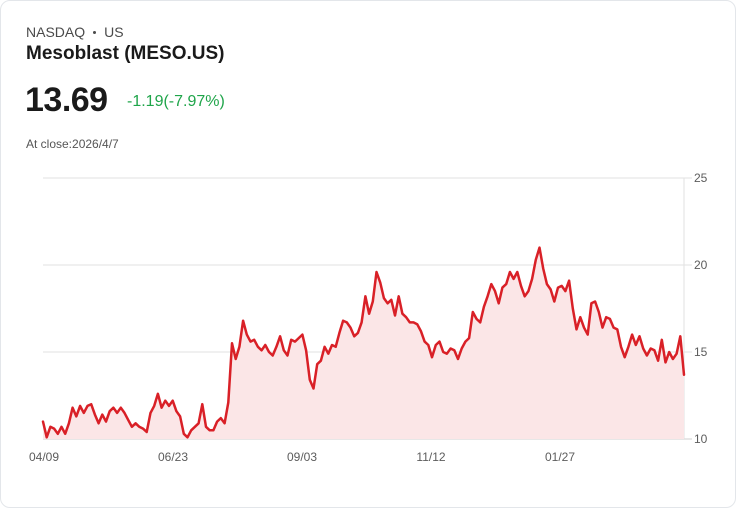 The height and width of the screenshot is (509, 736). What do you see at coordinates (173, 457) in the screenshot?
I see `x-tick-label: 06/23` at bounding box center [173, 457].